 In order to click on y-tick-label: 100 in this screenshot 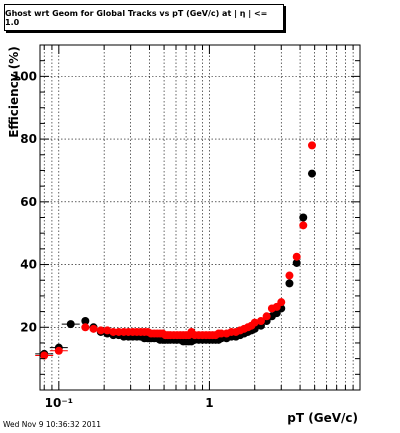, I will do `click(24, 76)`.